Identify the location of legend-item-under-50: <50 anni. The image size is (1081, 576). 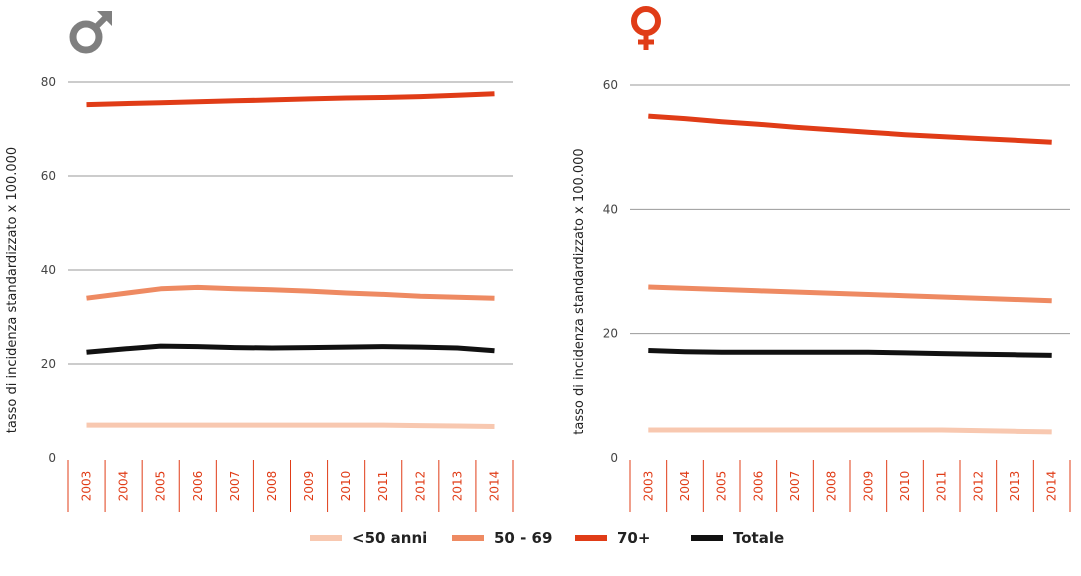
(368, 538).